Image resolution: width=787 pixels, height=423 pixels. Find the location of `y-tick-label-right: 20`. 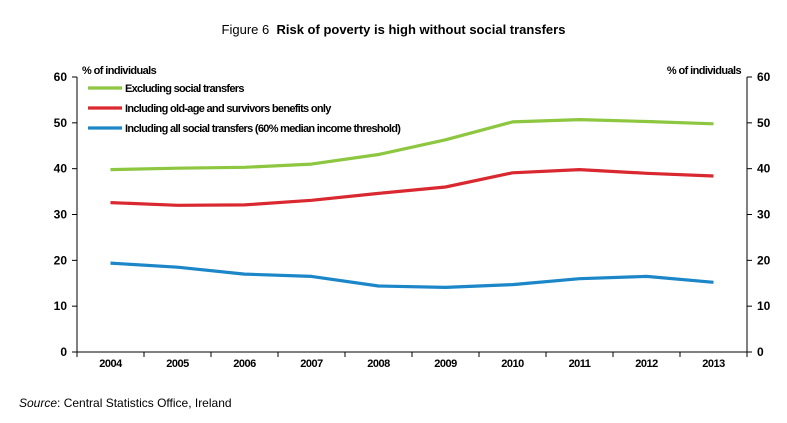

y-tick-label-right: 20 is located at coordinates (764, 260).